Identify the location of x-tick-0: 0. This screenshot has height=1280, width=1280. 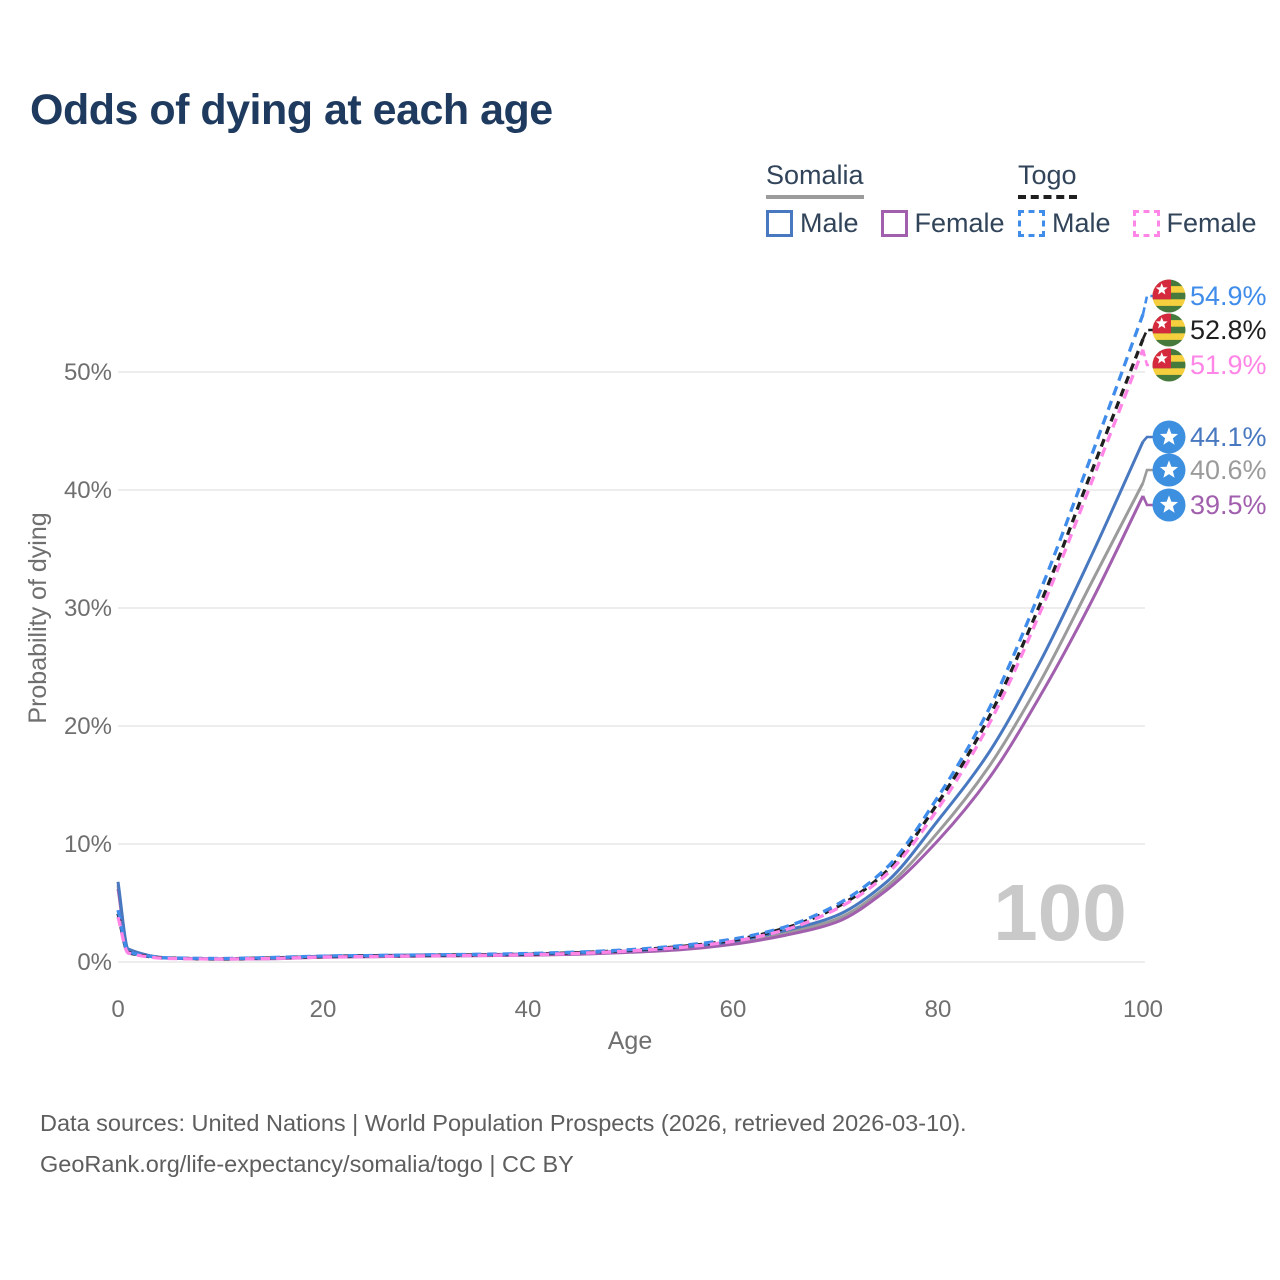
(117, 1009).